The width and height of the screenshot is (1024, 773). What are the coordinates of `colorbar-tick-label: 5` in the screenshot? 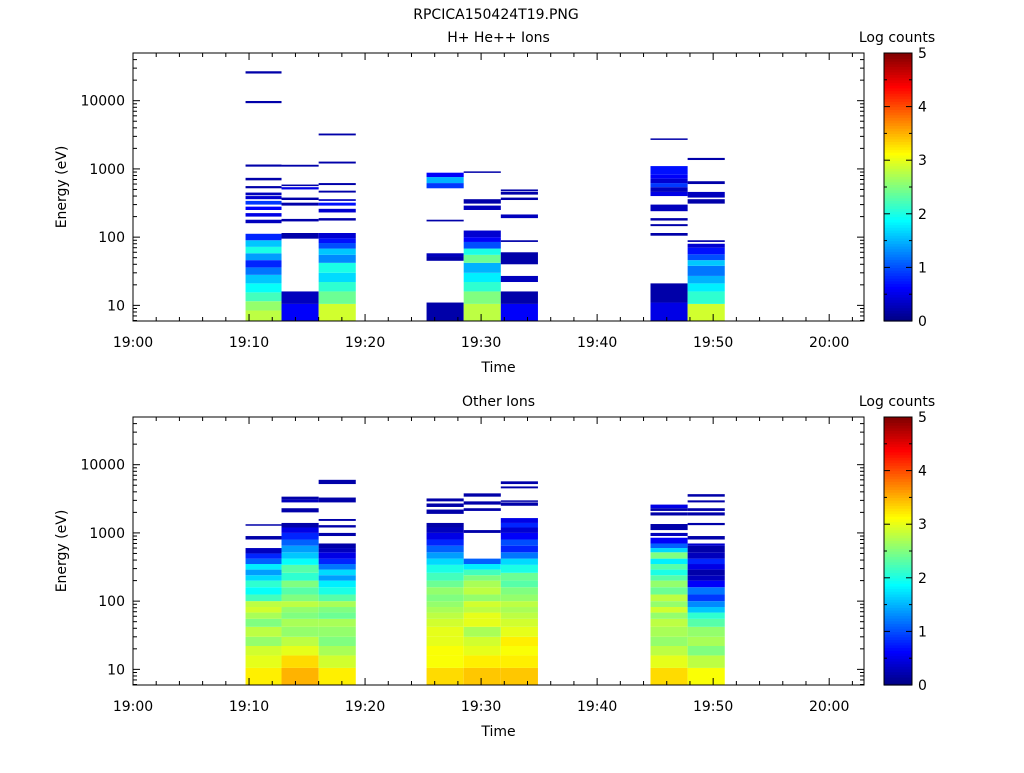 It's located at (922, 54).